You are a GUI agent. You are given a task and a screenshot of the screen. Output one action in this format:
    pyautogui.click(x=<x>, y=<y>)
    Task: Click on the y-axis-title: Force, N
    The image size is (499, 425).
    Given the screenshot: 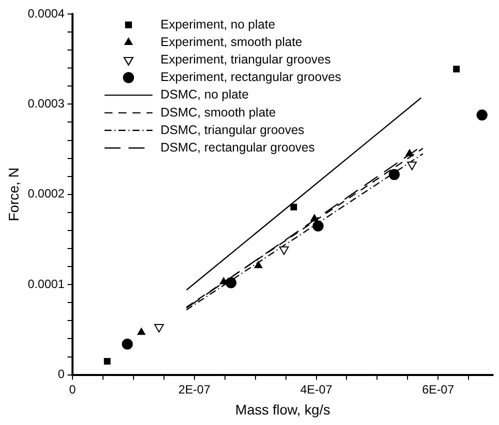 What is the action you would take?
    pyautogui.click(x=13, y=195)
    